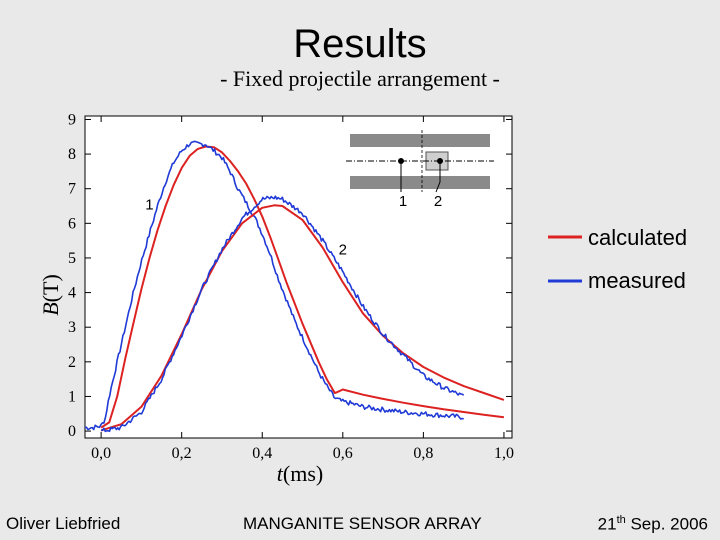 The image size is (720, 540). What do you see at coordinates (50, 288) in the screenshot?
I see `y-axis-unit: (T)` at bounding box center [50, 288].